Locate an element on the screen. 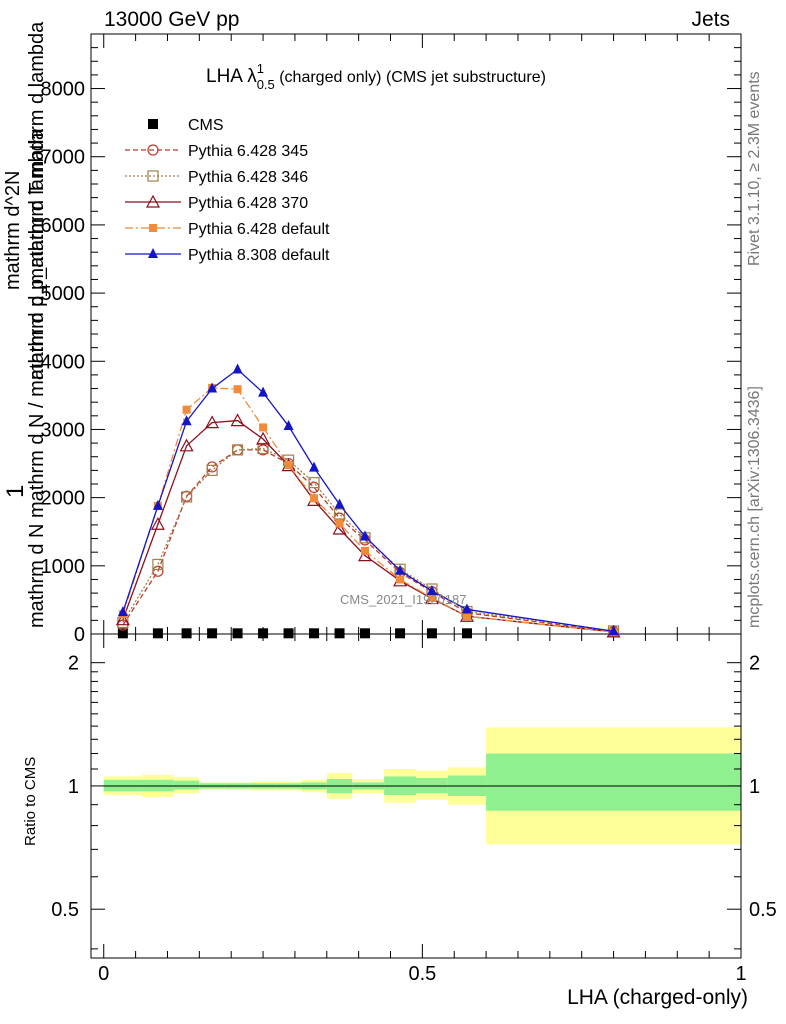 This screenshot has width=786, height=1024. legend-label: Pythia 6.428 default is located at coordinates (259, 229).